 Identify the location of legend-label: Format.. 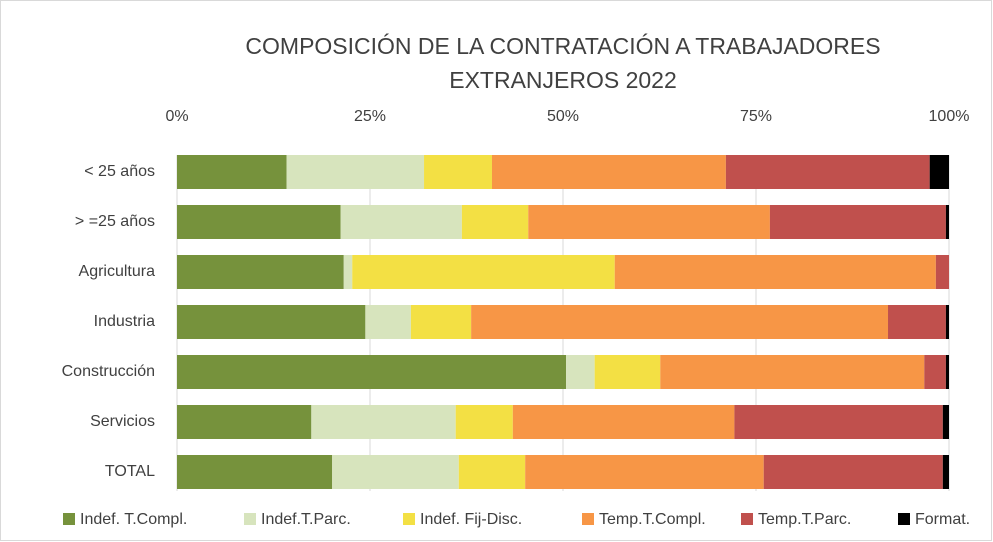
(942, 519).